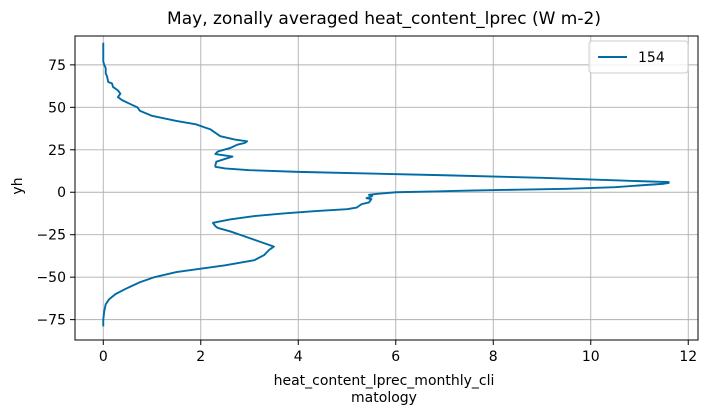 Image resolution: width=705 pixels, height=415 pixels. I want to click on y-tick-label: −25, so click(51, 236).